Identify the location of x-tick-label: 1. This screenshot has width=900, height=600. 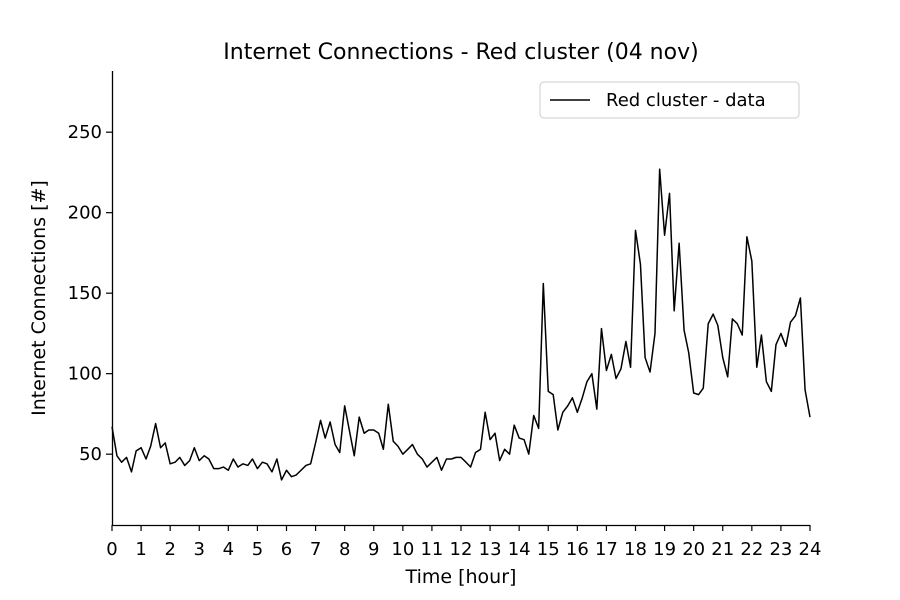
(140, 549).